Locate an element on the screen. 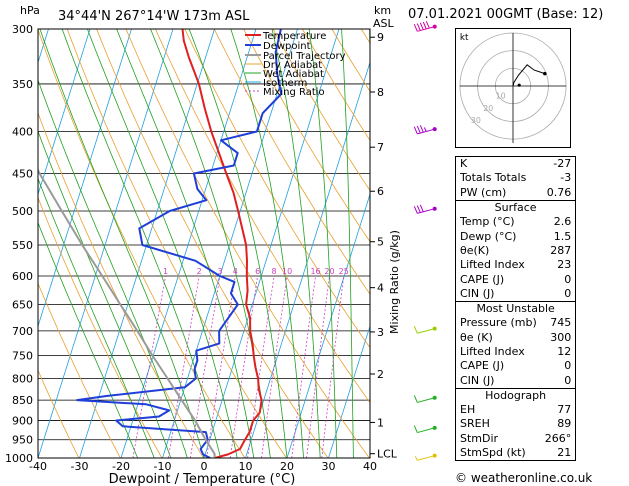  mixing-ratio-label-4: 4 is located at coordinates (235, 271).